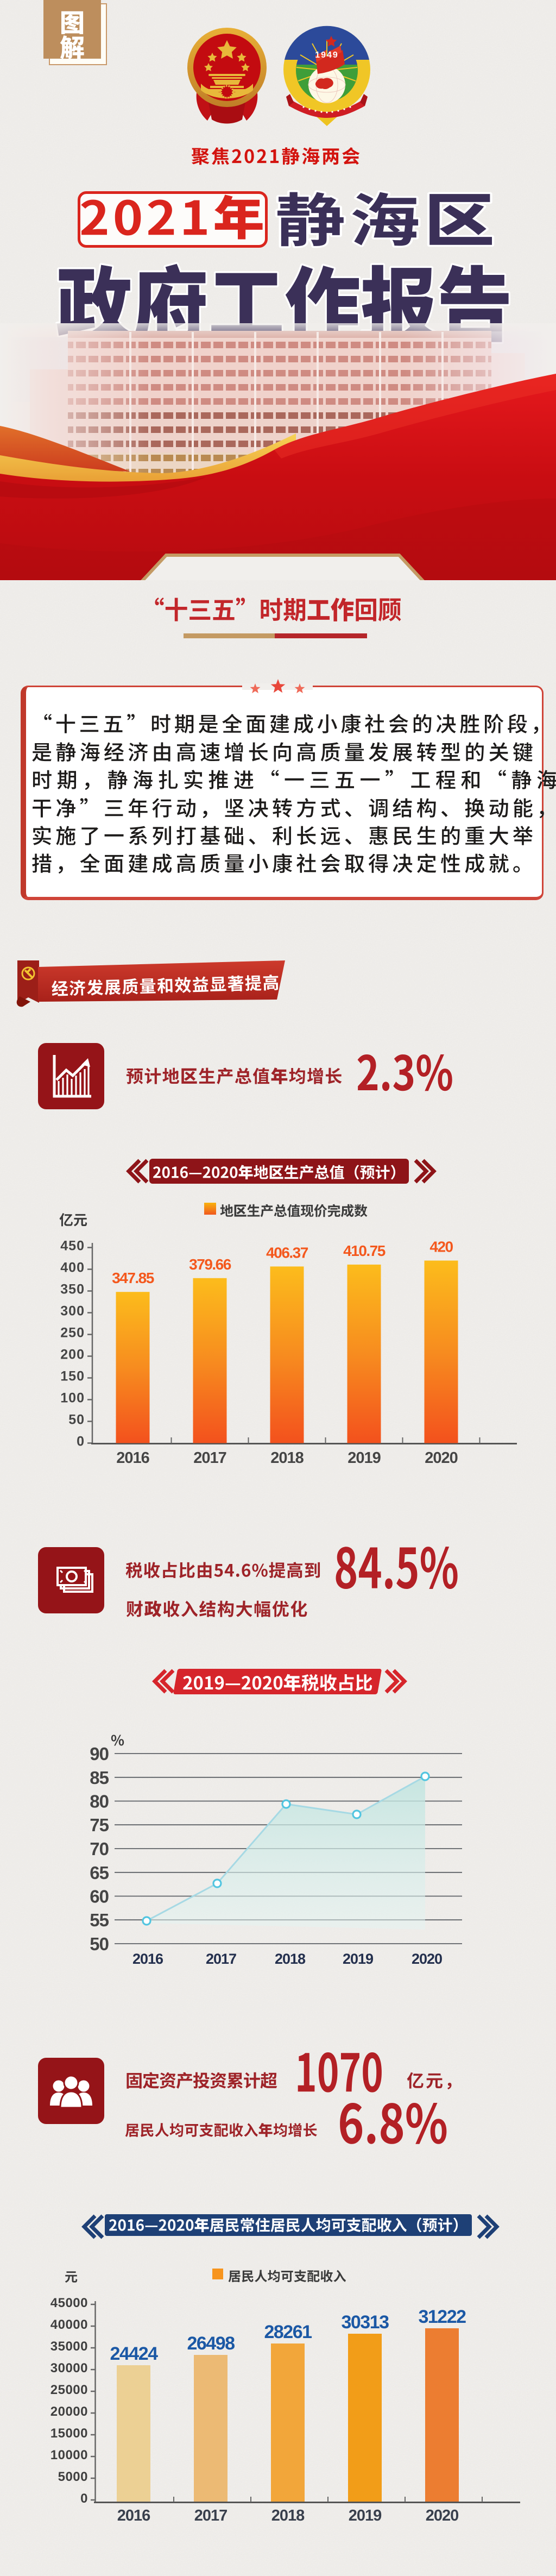  What do you see at coordinates (327, 55) in the screenshot?
I see `svg-text: 1949` at bounding box center [327, 55].